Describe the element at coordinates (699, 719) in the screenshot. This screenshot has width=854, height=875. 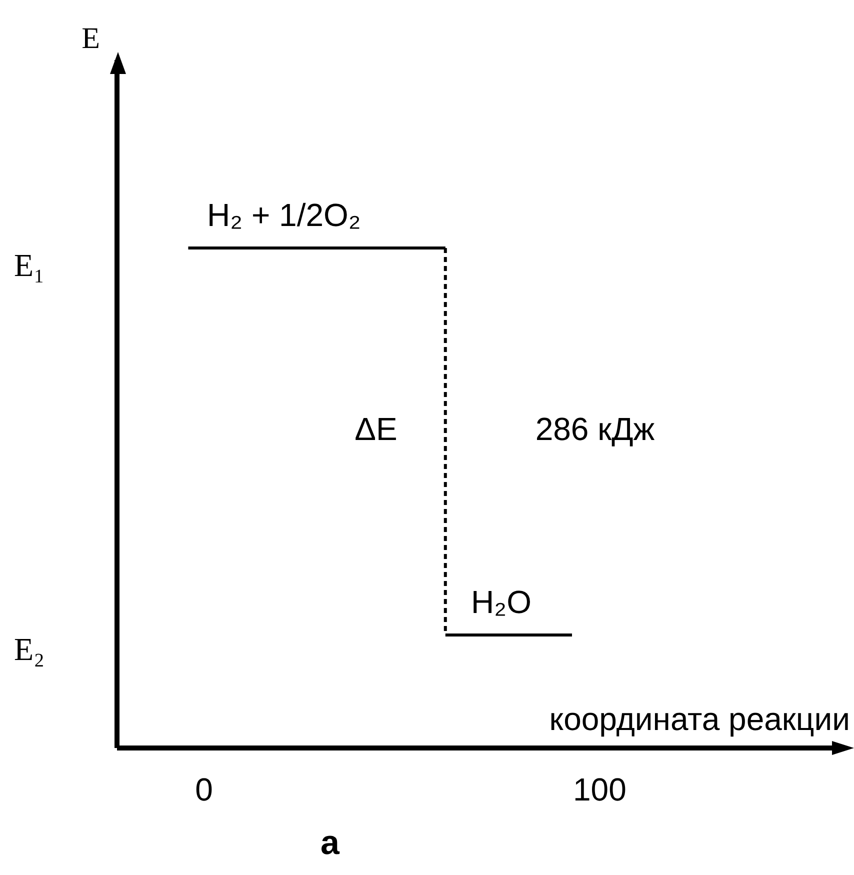
I see `x-axis-title: координата реакции` at that location.